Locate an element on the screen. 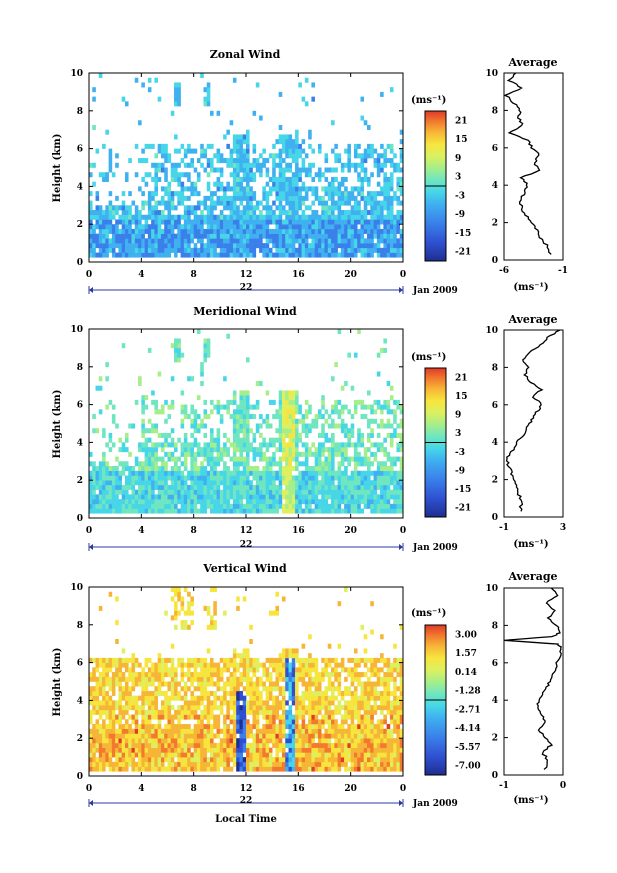 The width and height of the screenshot is (617, 873). avg-y-tick-label: 10 is located at coordinates (491, 74).